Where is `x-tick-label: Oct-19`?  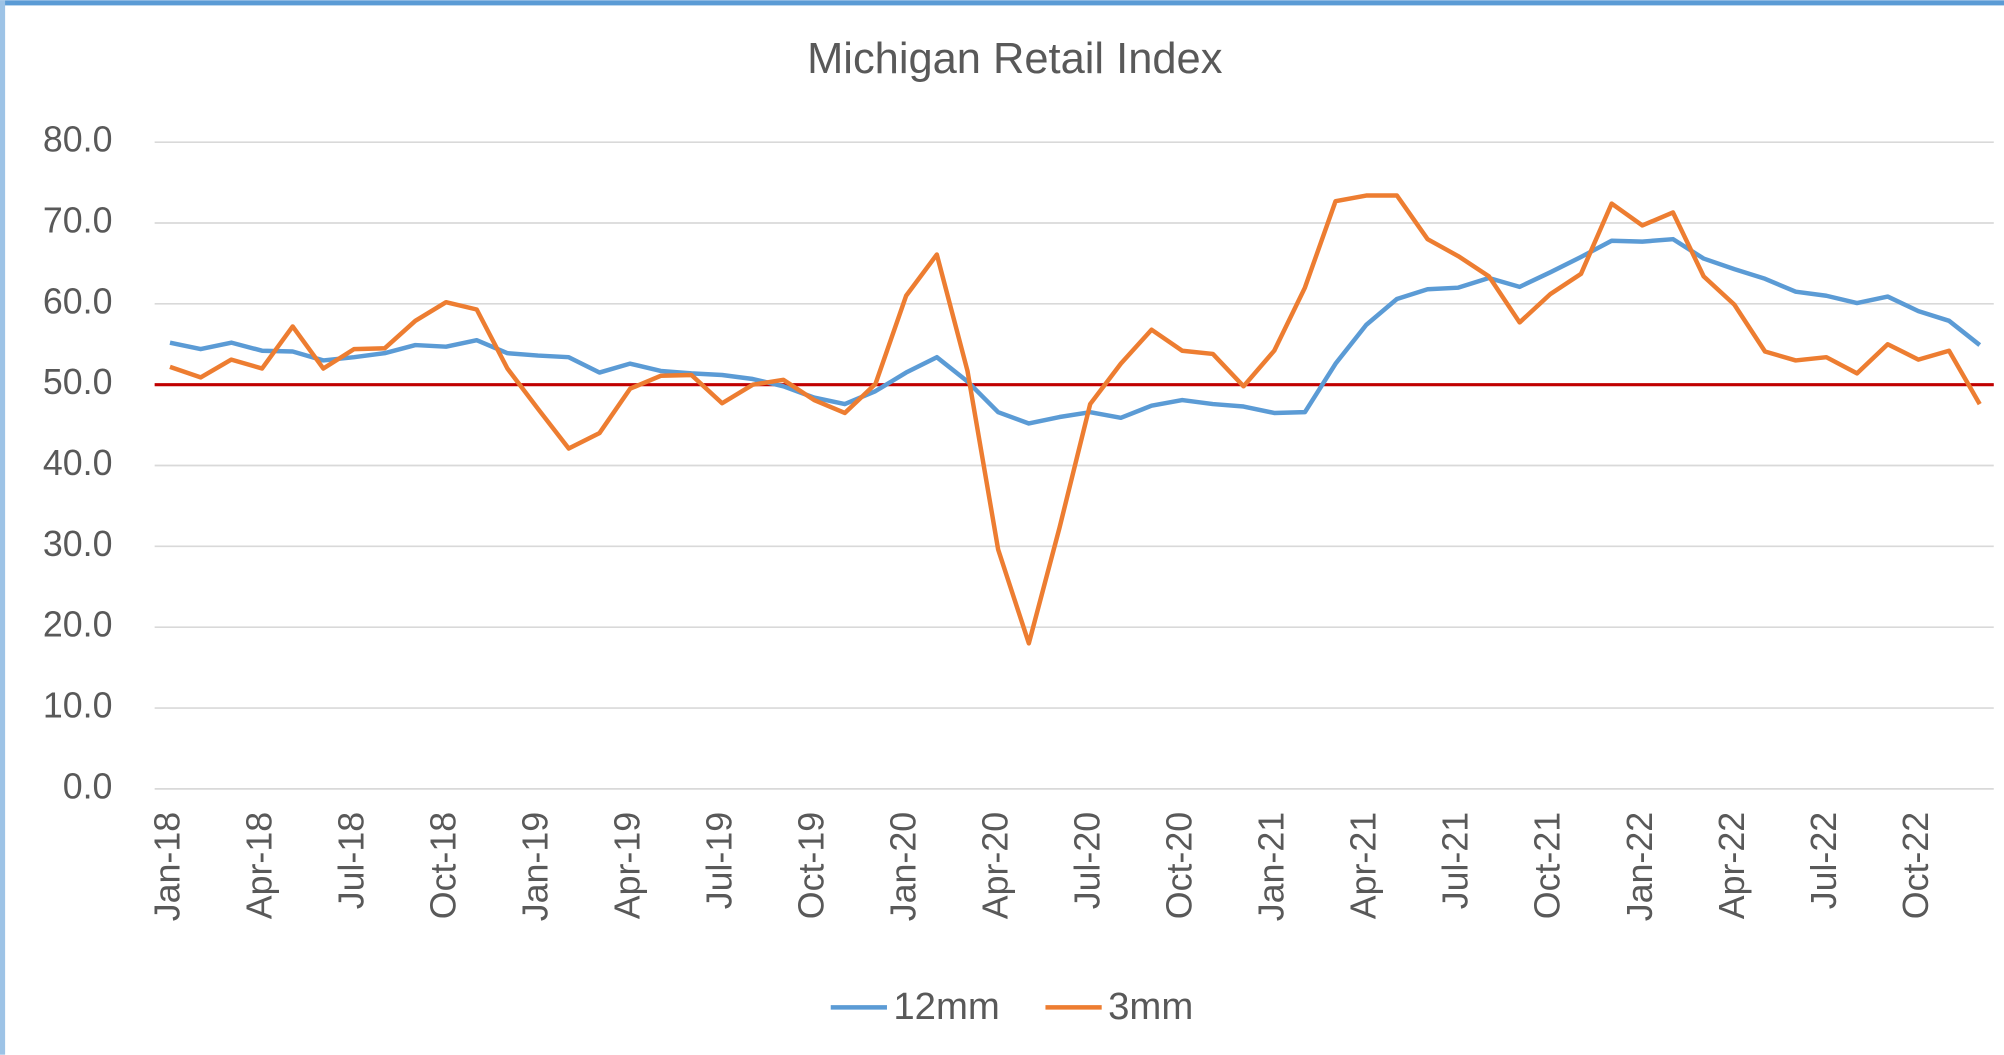
x-tick-label: Oct-19 is located at coordinates (812, 865).